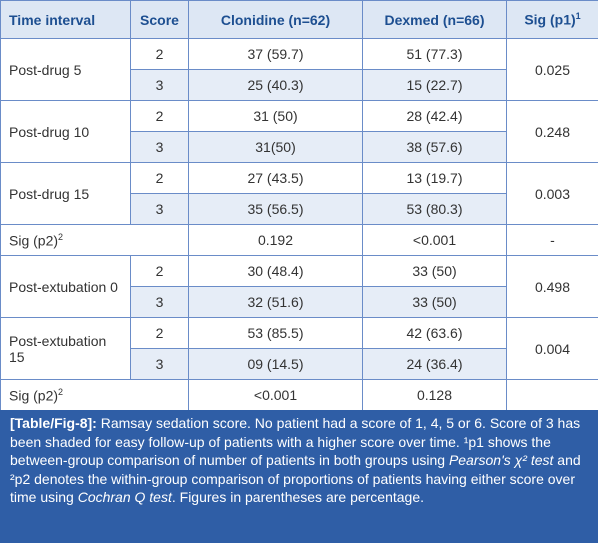  I want to click on cell: 30 (48.4), so click(275, 271).